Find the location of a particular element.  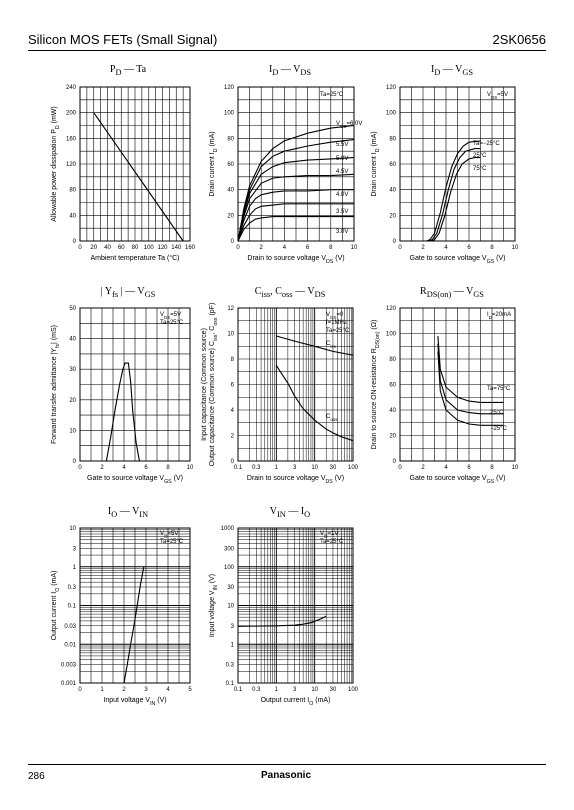

series-label: 5.5V is located at coordinates (342, 145).